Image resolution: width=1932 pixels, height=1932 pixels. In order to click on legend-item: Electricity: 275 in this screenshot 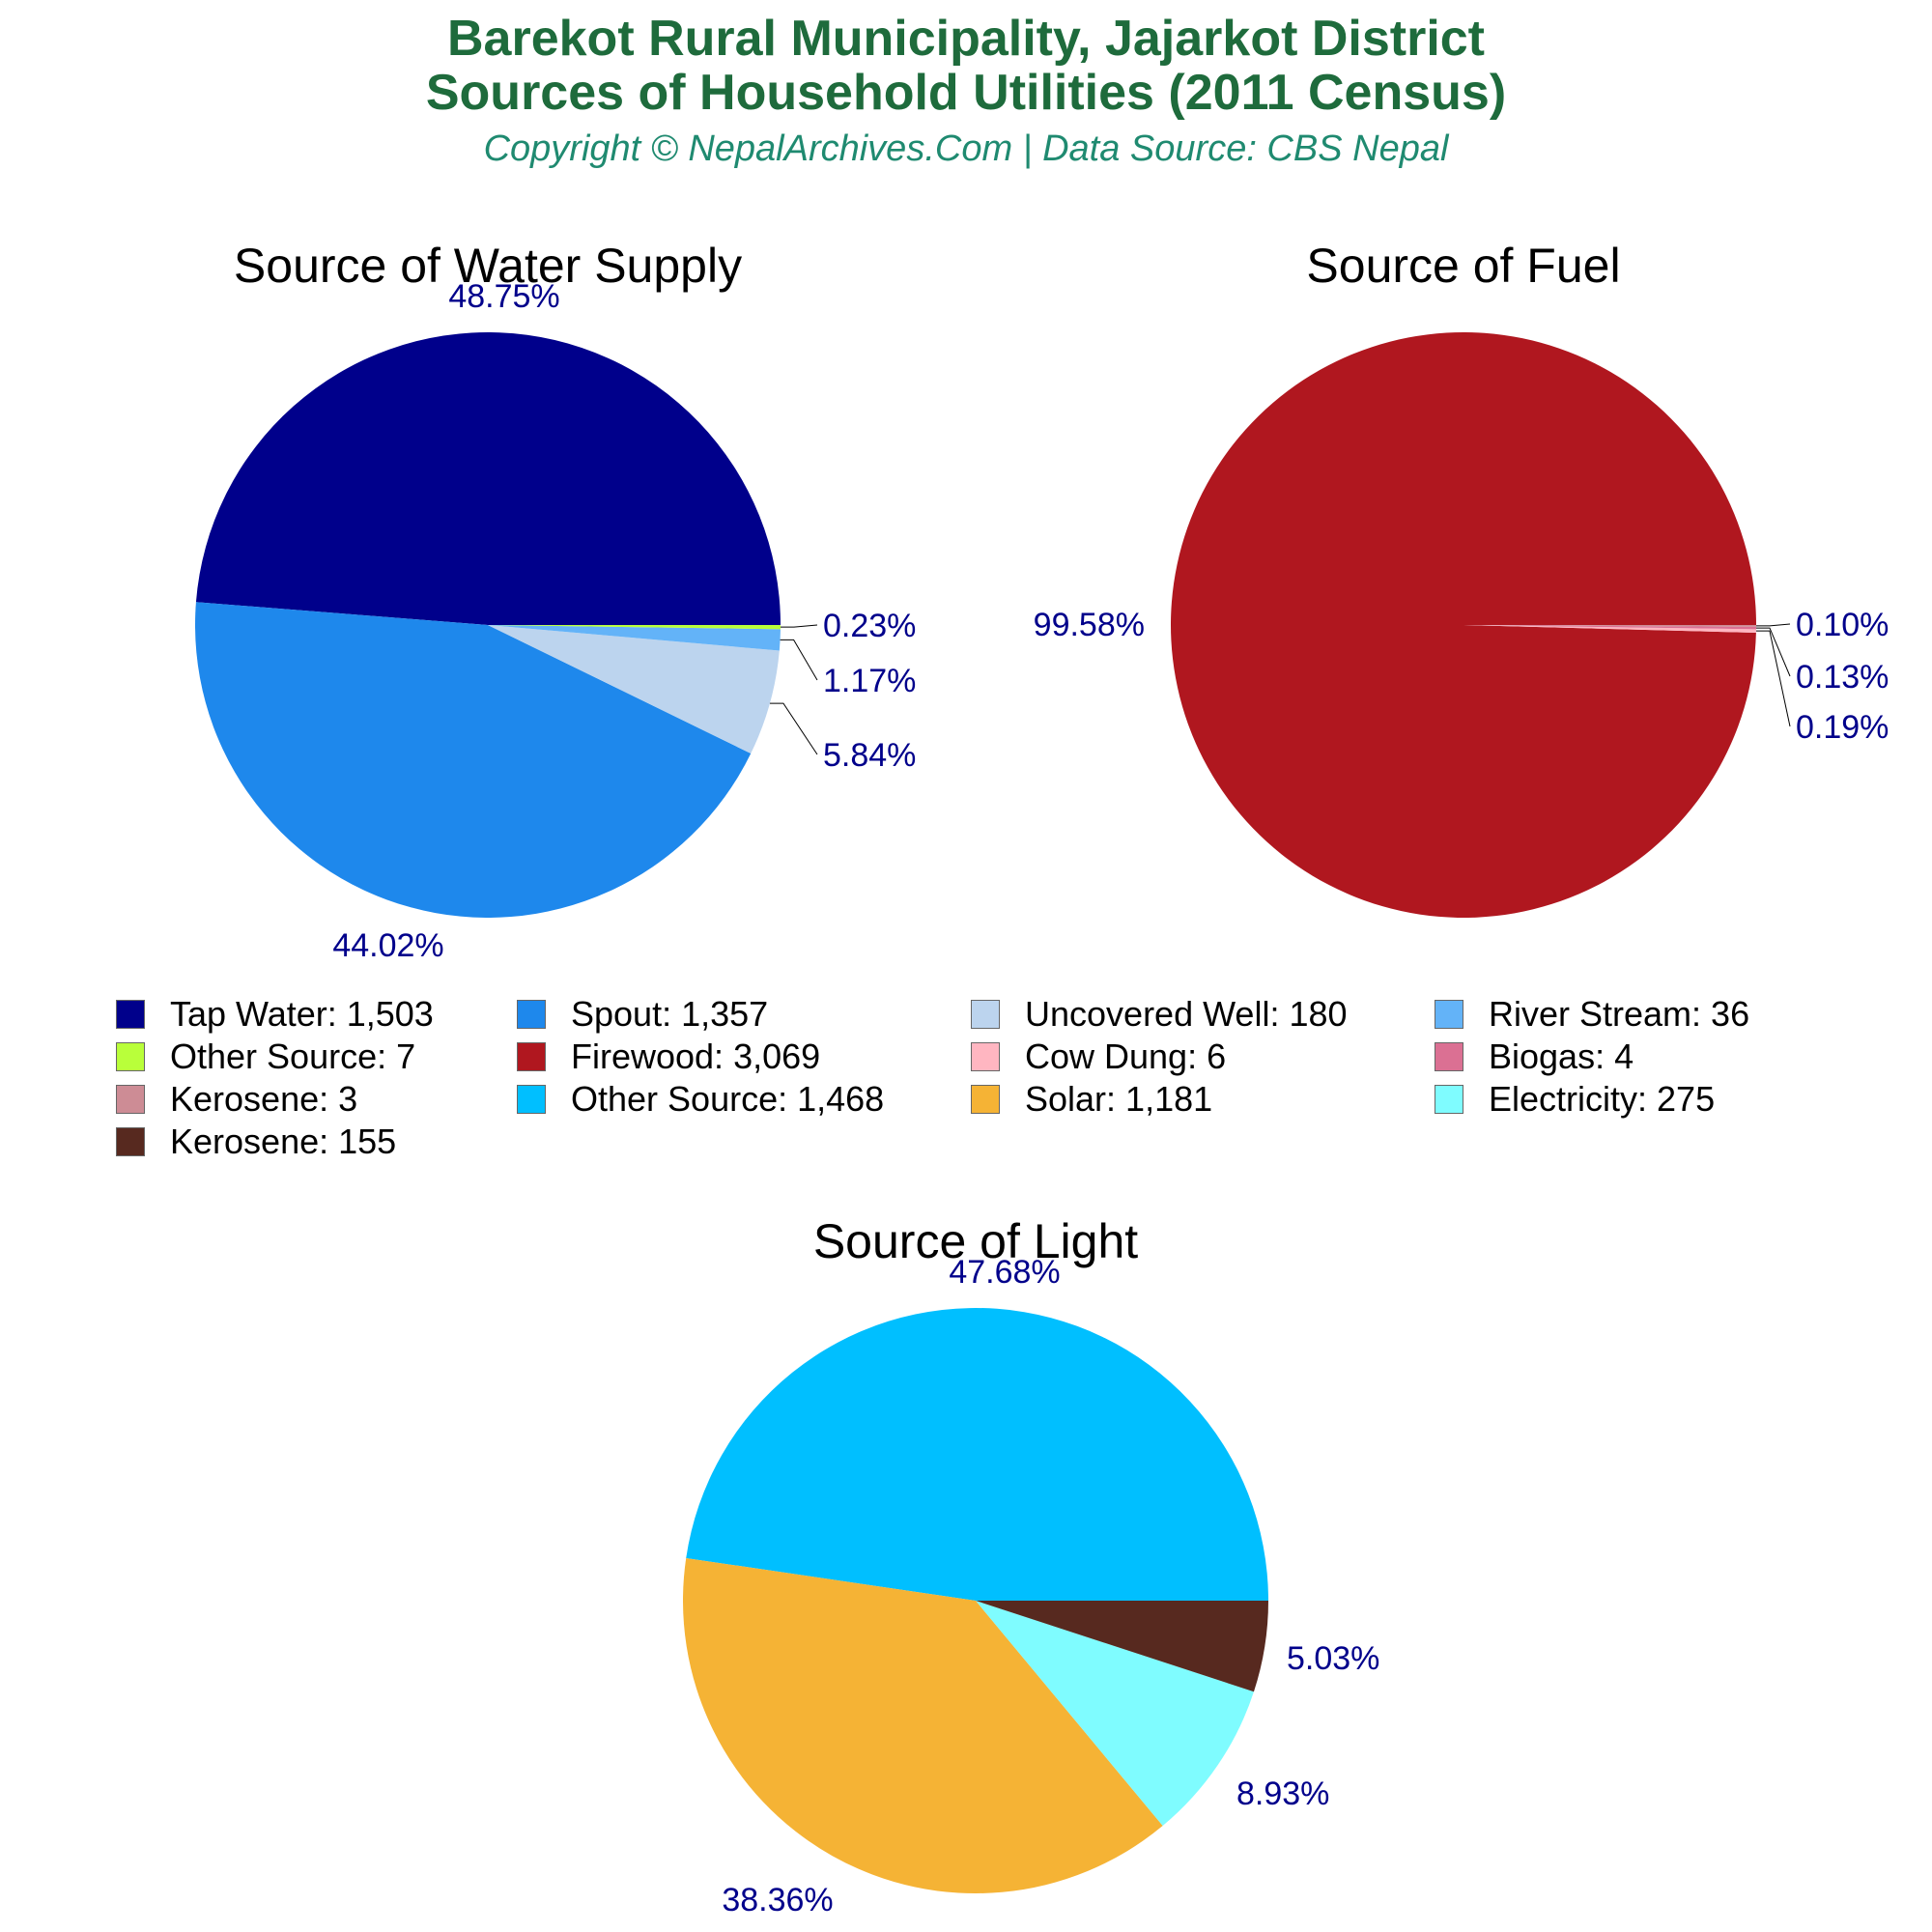, I will do `click(1575, 1099)`.